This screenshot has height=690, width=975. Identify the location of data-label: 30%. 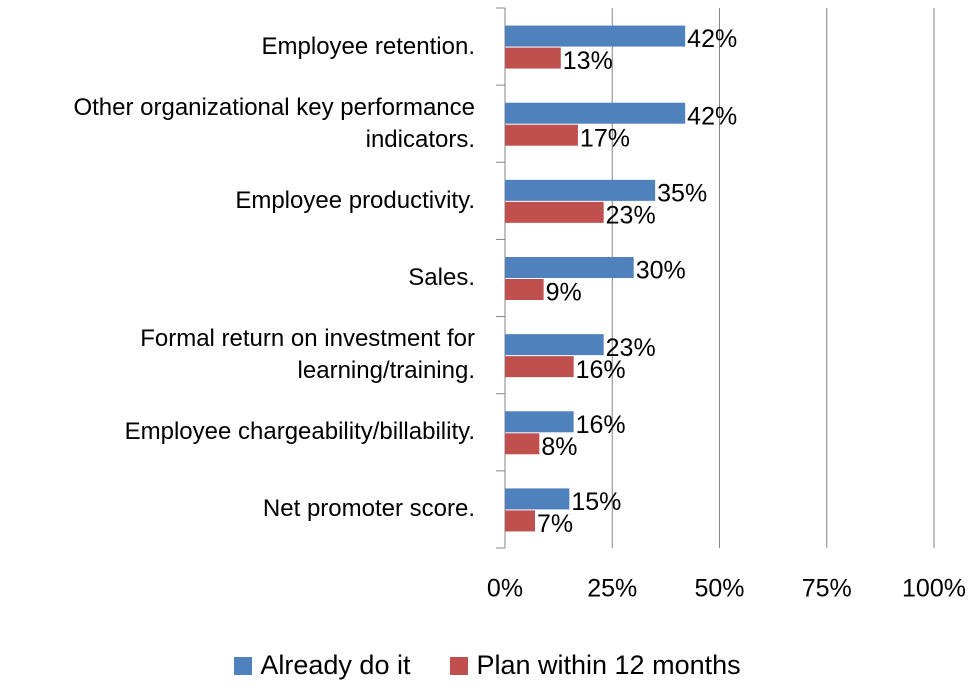
(661, 271).